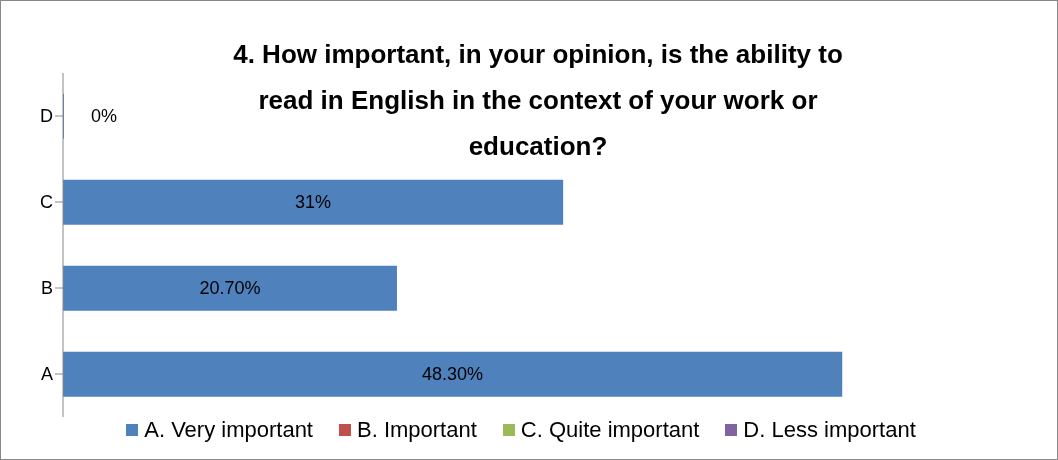 This screenshot has width=1058, height=460. What do you see at coordinates (829, 430) in the screenshot?
I see `legend-label: D. Less important` at bounding box center [829, 430].